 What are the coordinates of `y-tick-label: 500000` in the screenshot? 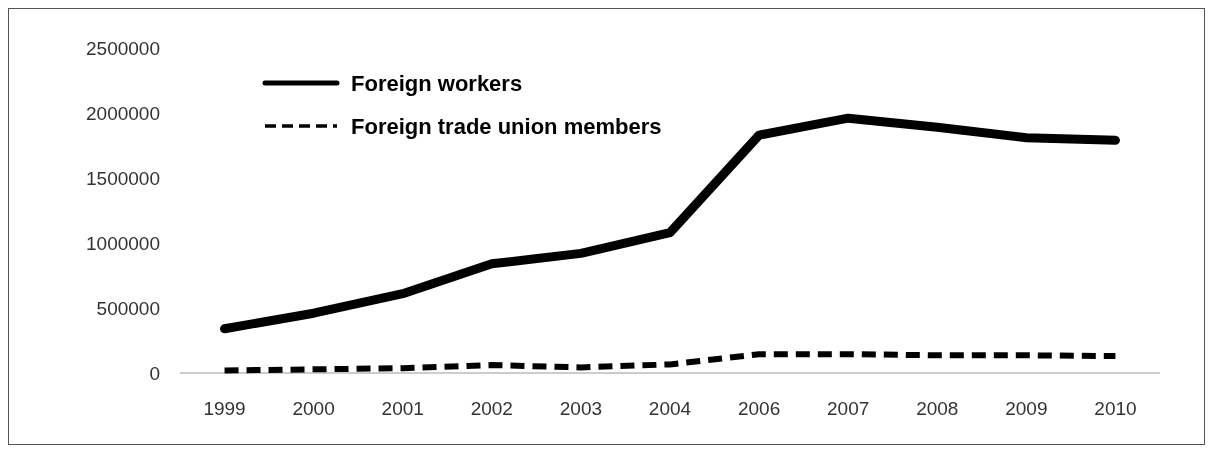 It's located at (128, 308).